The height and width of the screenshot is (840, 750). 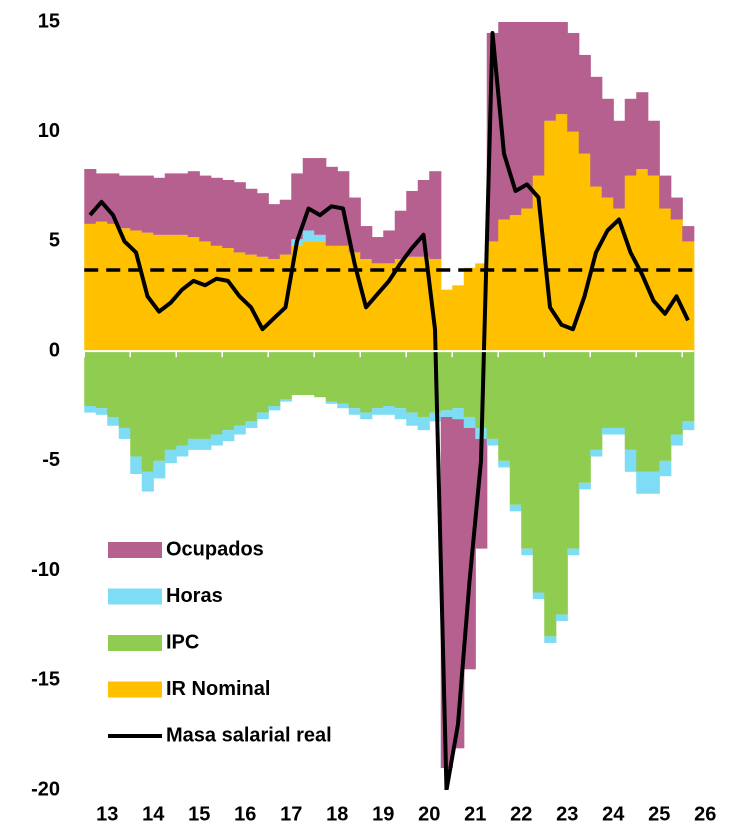 What do you see at coordinates (215, 549) in the screenshot?
I see `legend-label: Ocupados` at bounding box center [215, 549].